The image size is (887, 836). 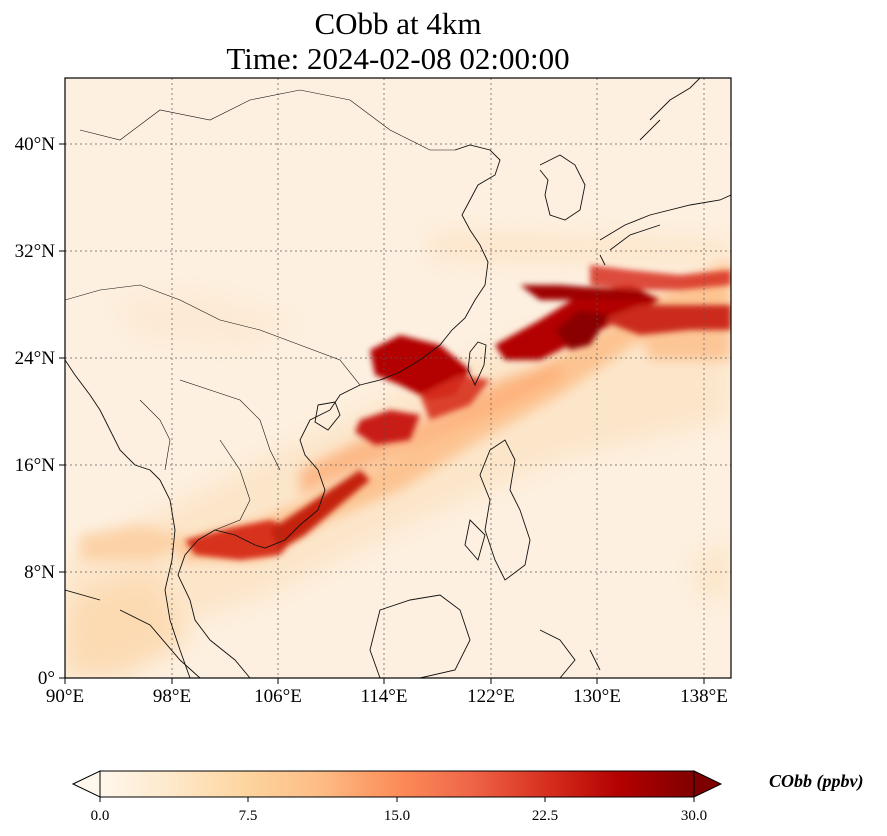 I want to click on map-title: CObb at 4km Time: 2024-02-08 02:00:00, so click(x=398, y=41).